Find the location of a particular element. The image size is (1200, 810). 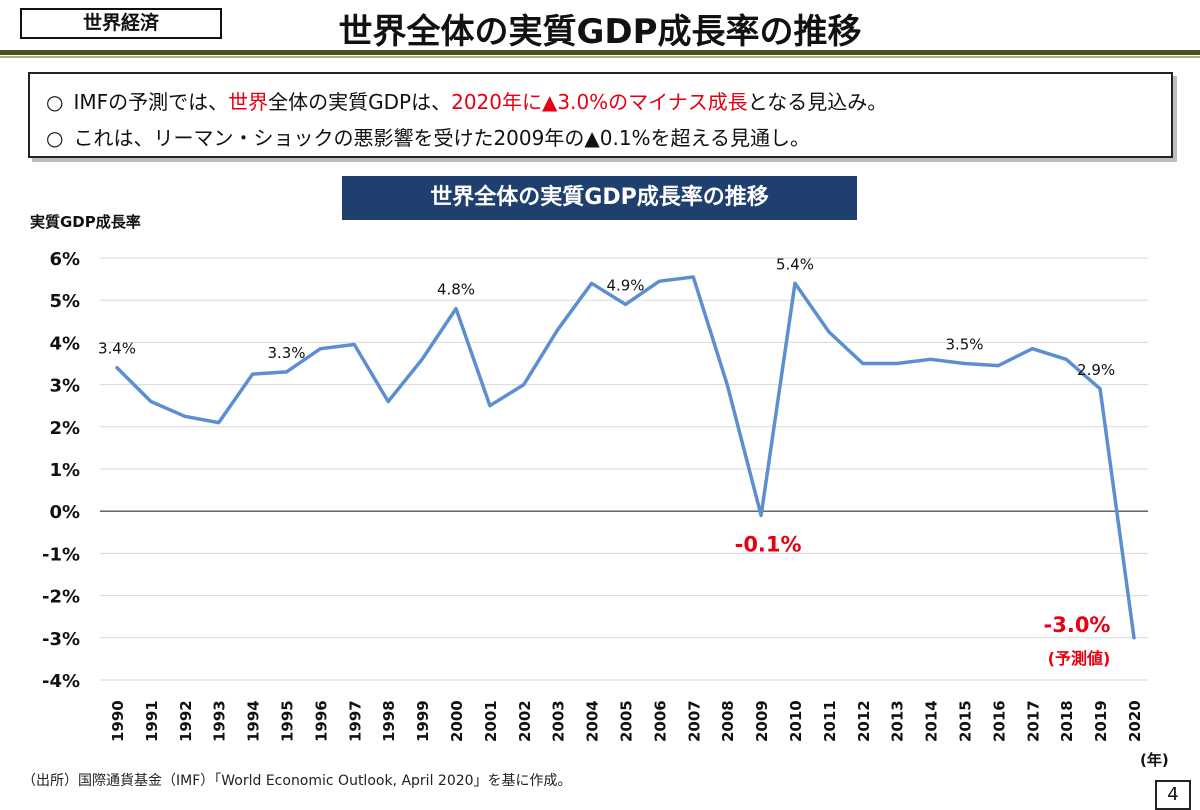

y-tick-label: 6% is located at coordinates (64, 259).